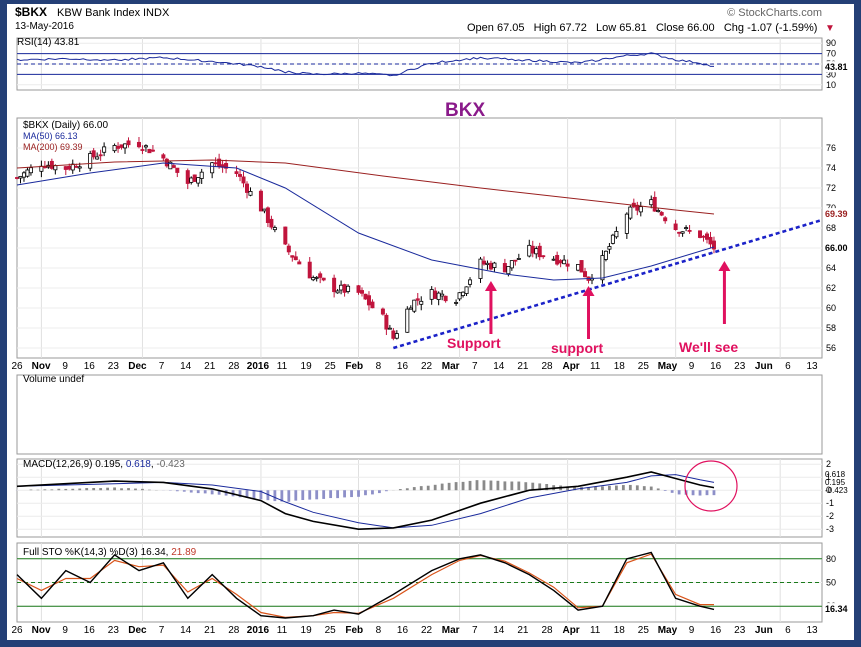 This screenshot has width=861, height=647. Describe the element at coordinates (831, 583) in the screenshot. I see `sto-tick-label: 50` at that location.